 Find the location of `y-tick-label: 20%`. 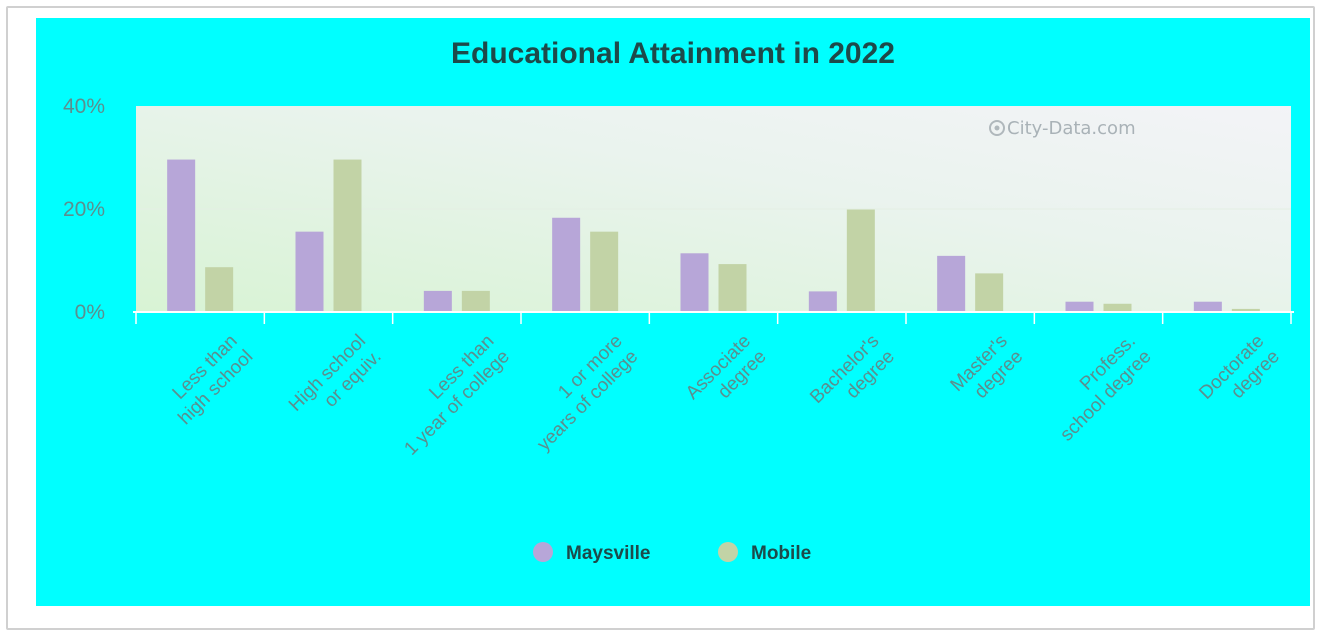

y-tick-label: 20% is located at coordinates (84, 209).